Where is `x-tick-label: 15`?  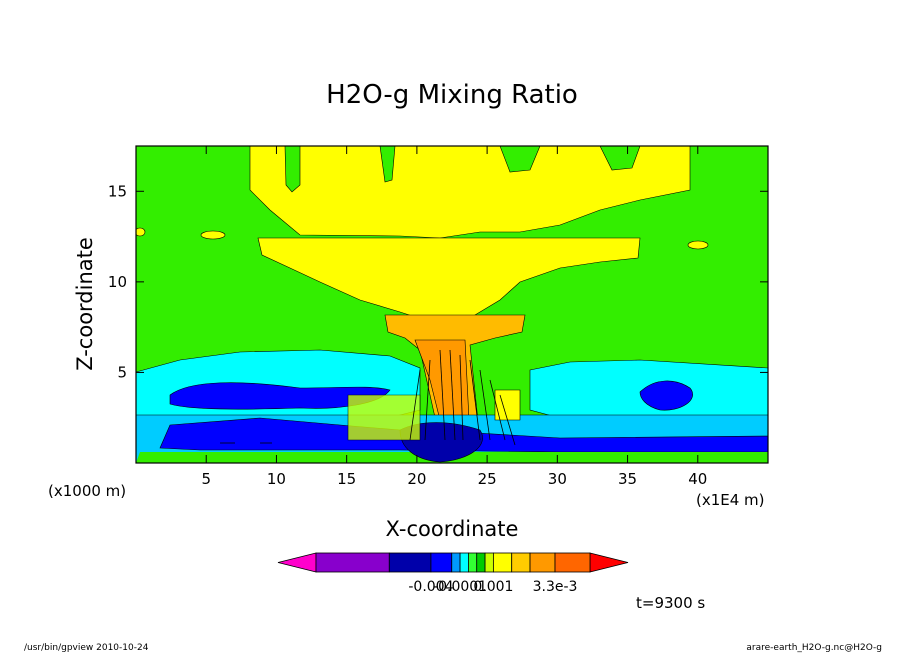 x-tick-label: 15 is located at coordinates (346, 479).